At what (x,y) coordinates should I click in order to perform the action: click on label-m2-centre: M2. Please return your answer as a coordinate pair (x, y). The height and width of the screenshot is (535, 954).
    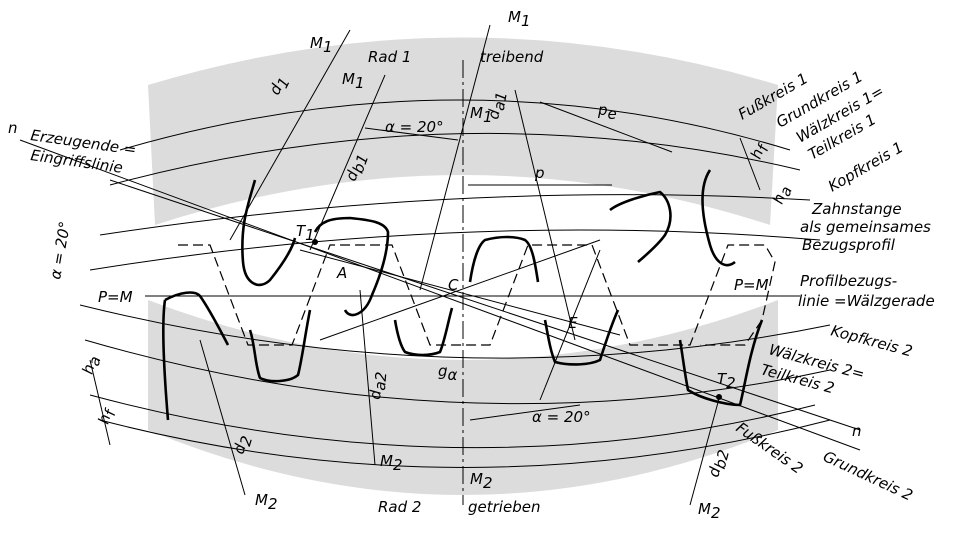
    Looking at the image, I should click on (481, 481).